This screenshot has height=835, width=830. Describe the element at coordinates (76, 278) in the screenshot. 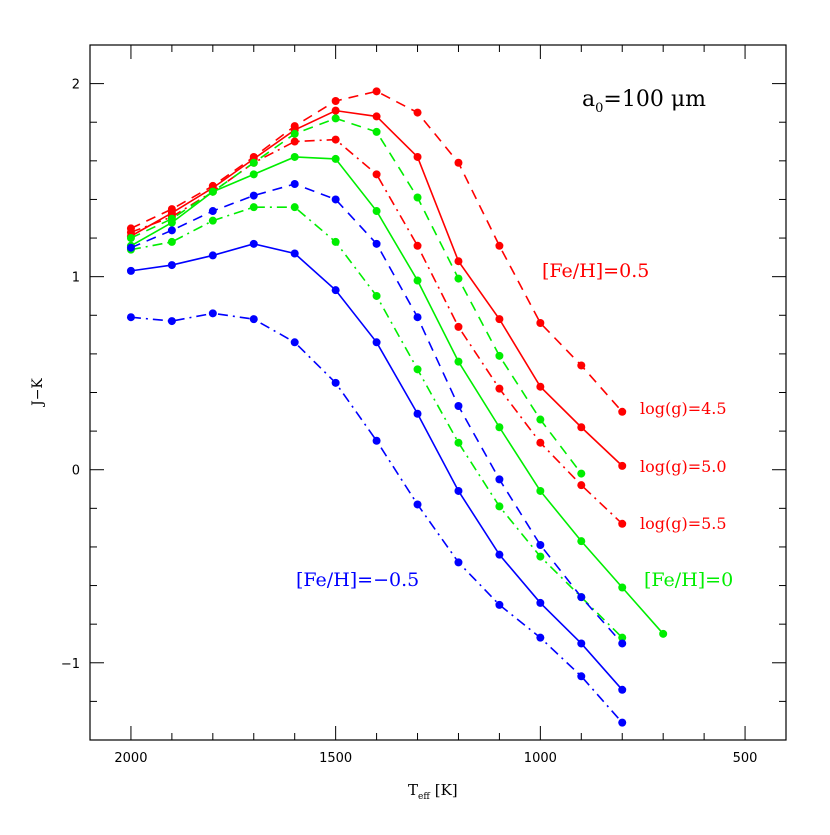

I see `y-tick-label: 1` at that location.